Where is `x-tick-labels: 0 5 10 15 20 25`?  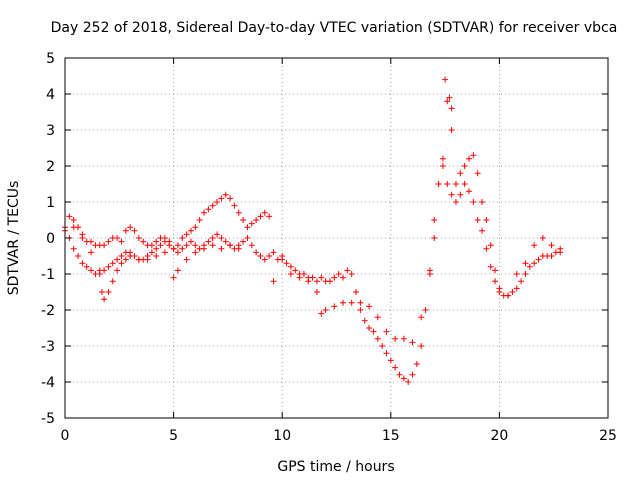
x-tick-labels: 0 5 10 15 20 25 is located at coordinates (339, 436).